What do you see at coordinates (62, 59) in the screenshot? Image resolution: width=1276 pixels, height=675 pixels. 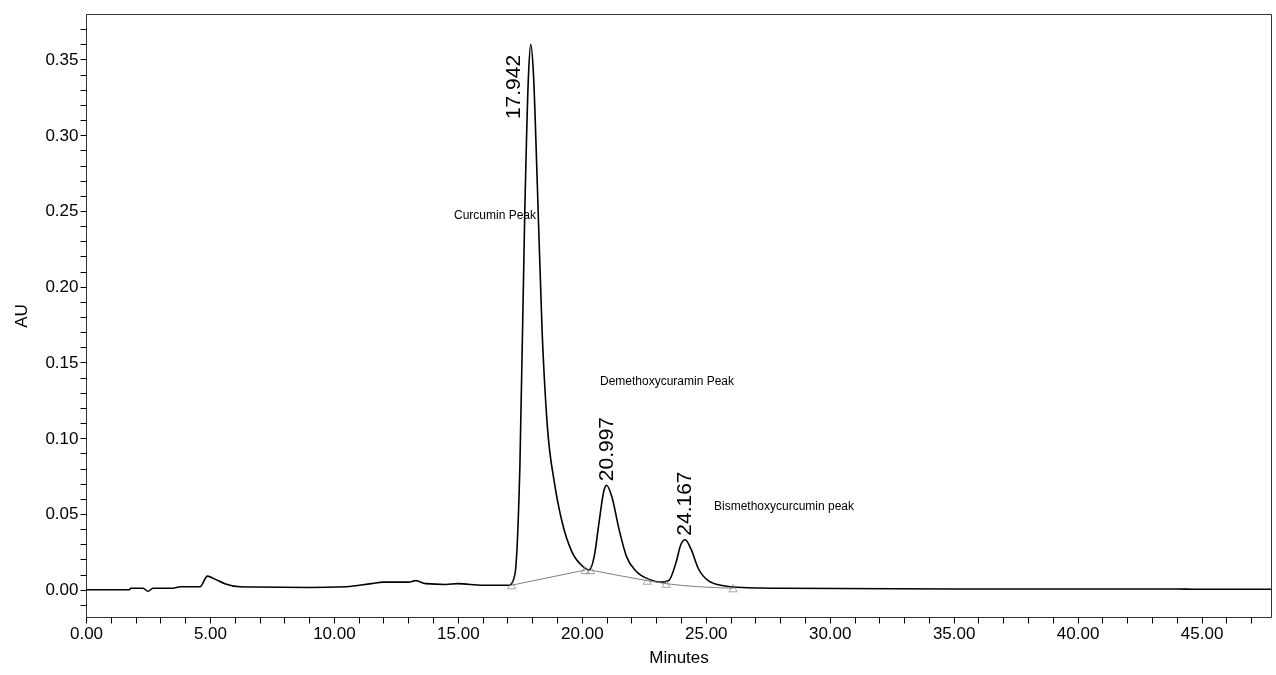 I see `y-tick-label: 0.35` at bounding box center [62, 59].